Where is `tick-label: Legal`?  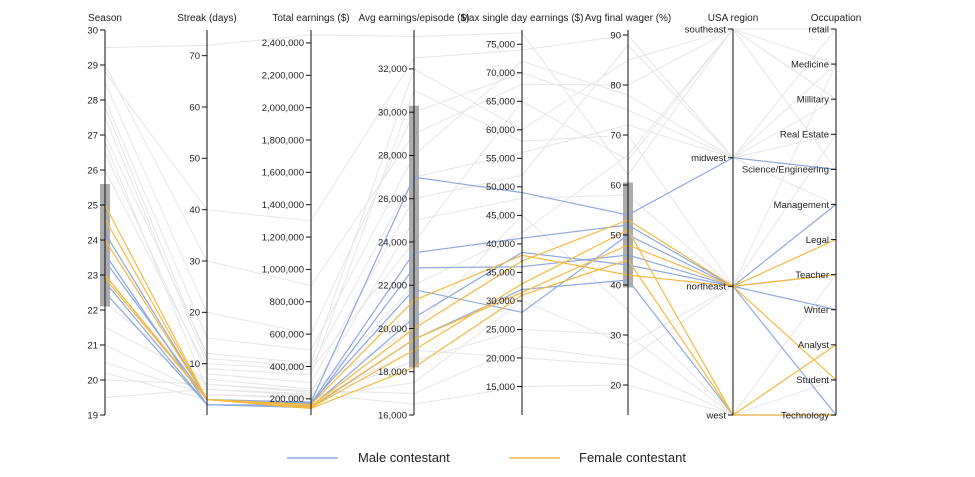
tick-label: Legal is located at coordinates (817, 240).